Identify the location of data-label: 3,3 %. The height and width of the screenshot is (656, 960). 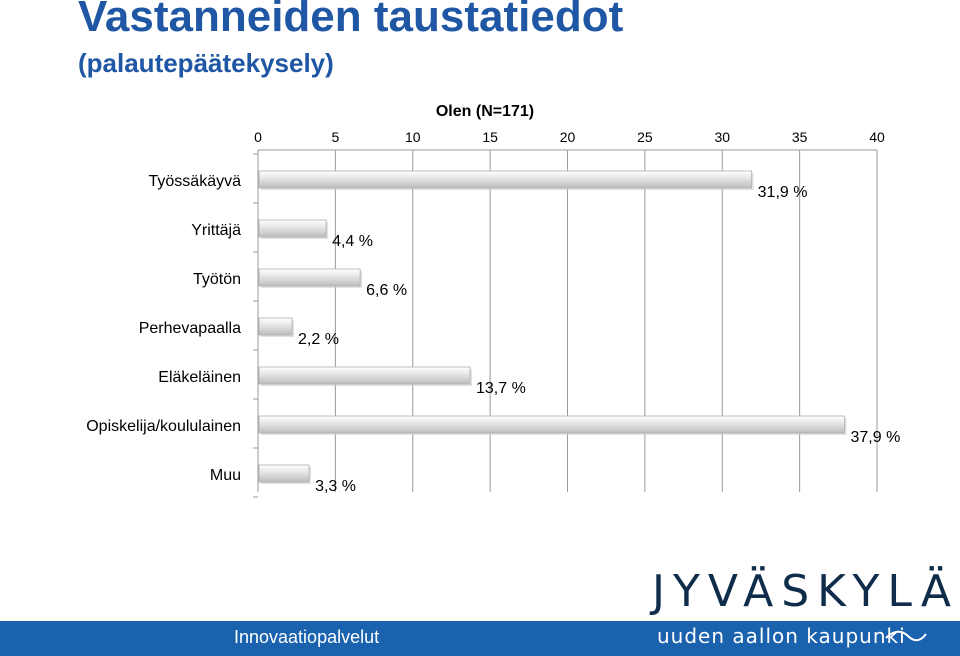
(335, 486).